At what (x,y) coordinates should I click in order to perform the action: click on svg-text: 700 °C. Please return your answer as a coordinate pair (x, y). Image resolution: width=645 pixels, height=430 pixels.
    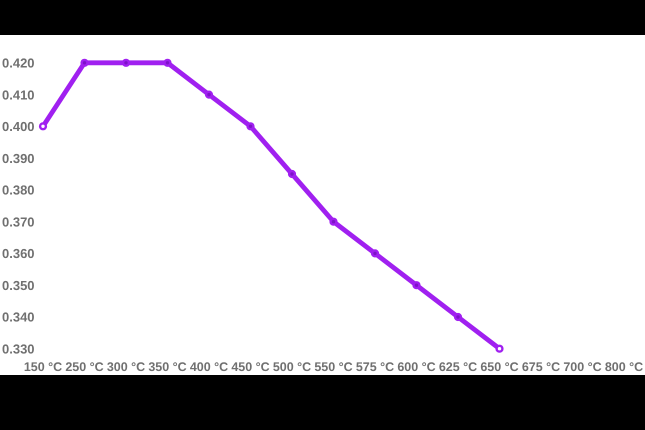
    Looking at the image, I should click on (582, 367).